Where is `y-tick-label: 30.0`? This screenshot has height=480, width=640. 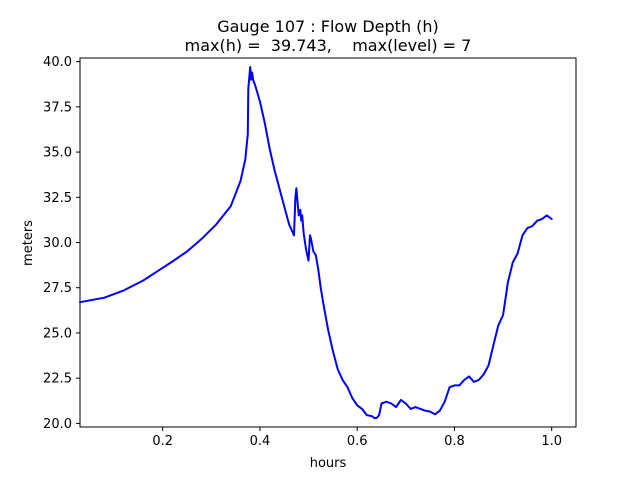
y-tick-label: 30.0 is located at coordinates (57, 243).